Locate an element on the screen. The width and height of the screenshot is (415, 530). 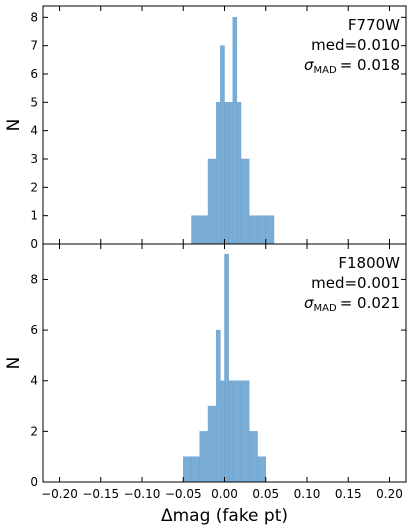
x-tick-label-1: −0.15 is located at coordinates (100, 494).